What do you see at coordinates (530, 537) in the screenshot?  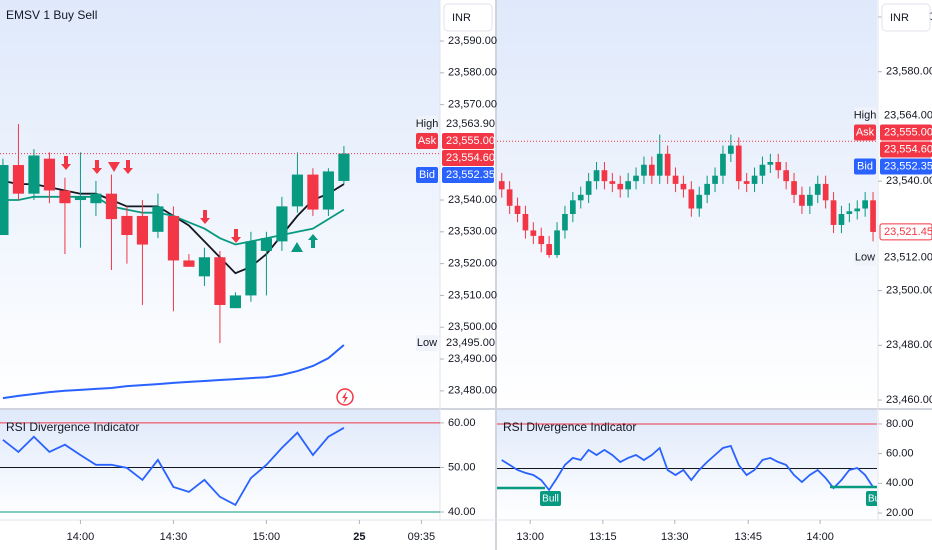 I see `x-tick-label: 13:00` at bounding box center [530, 537].